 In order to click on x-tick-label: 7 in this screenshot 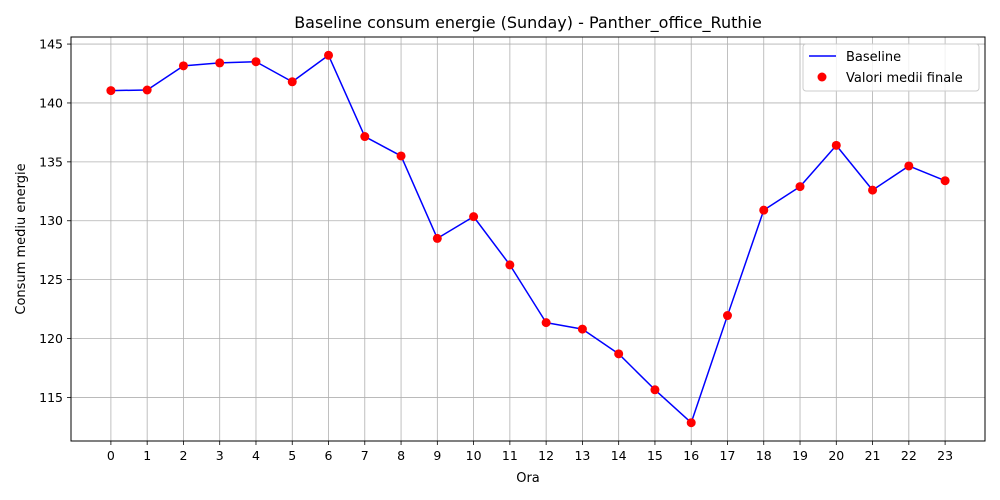, I will do `click(365, 455)`.